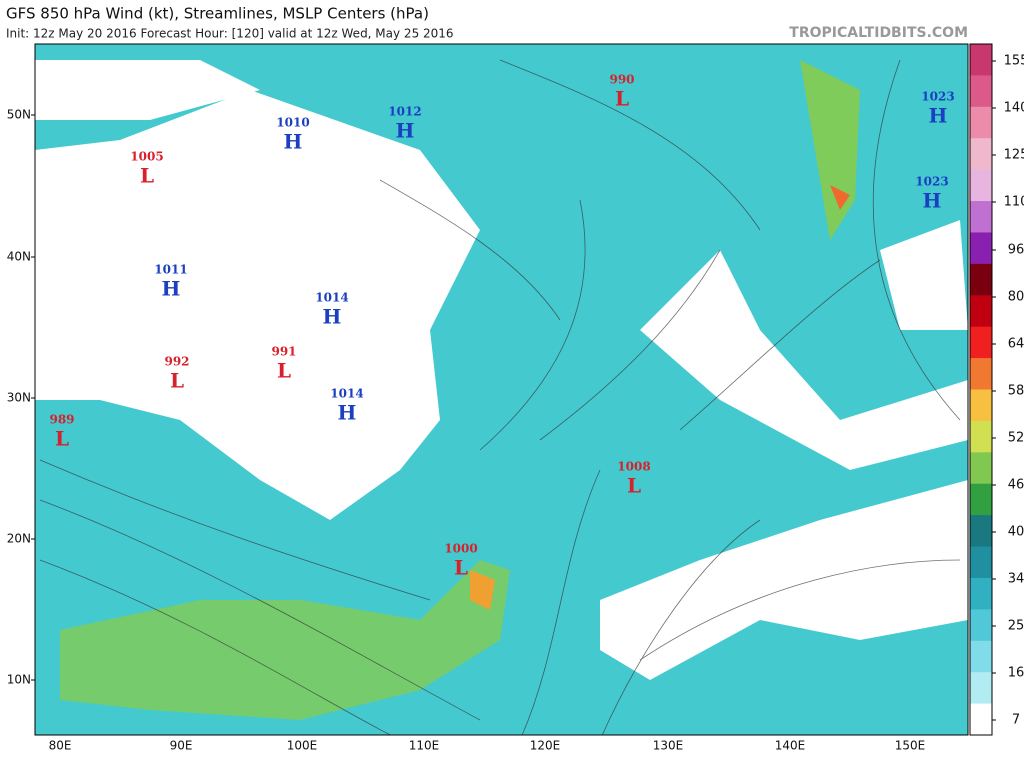 Image resolution: width=1024 pixels, height=760 pixels. What do you see at coordinates (19, 115) in the screenshot?
I see `latitude-label: 50N` at bounding box center [19, 115].